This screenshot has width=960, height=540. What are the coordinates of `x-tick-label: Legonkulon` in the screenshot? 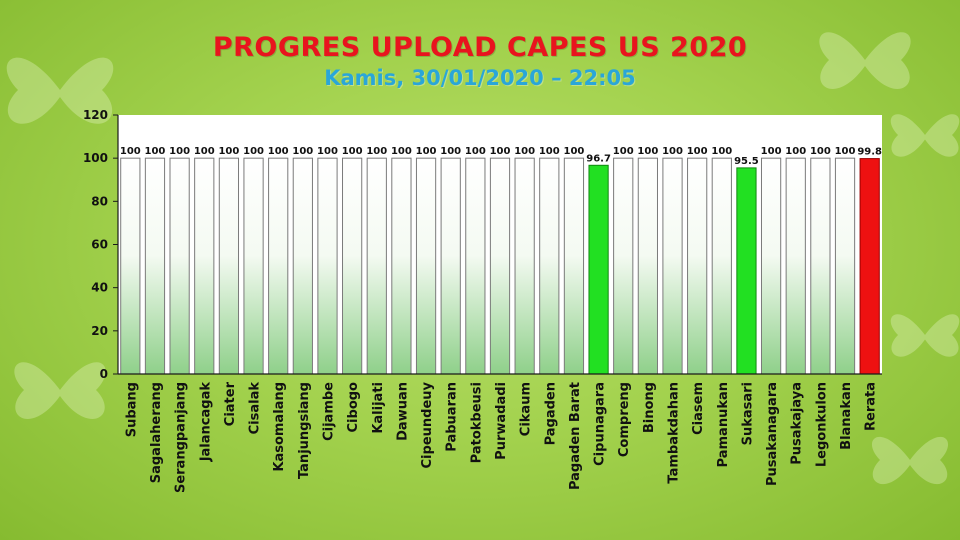 It's located at (821, 424).